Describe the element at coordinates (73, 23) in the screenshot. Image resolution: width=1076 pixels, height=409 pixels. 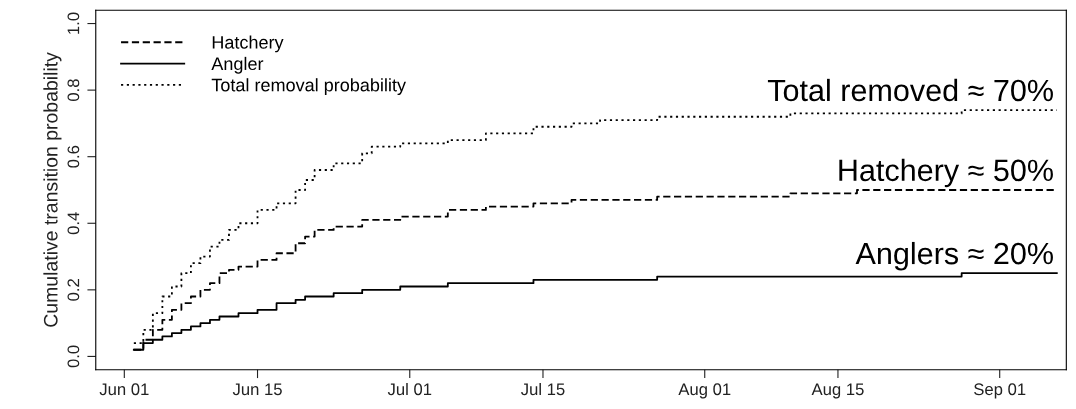
I see `y-tick-label: 1.0` at that location.